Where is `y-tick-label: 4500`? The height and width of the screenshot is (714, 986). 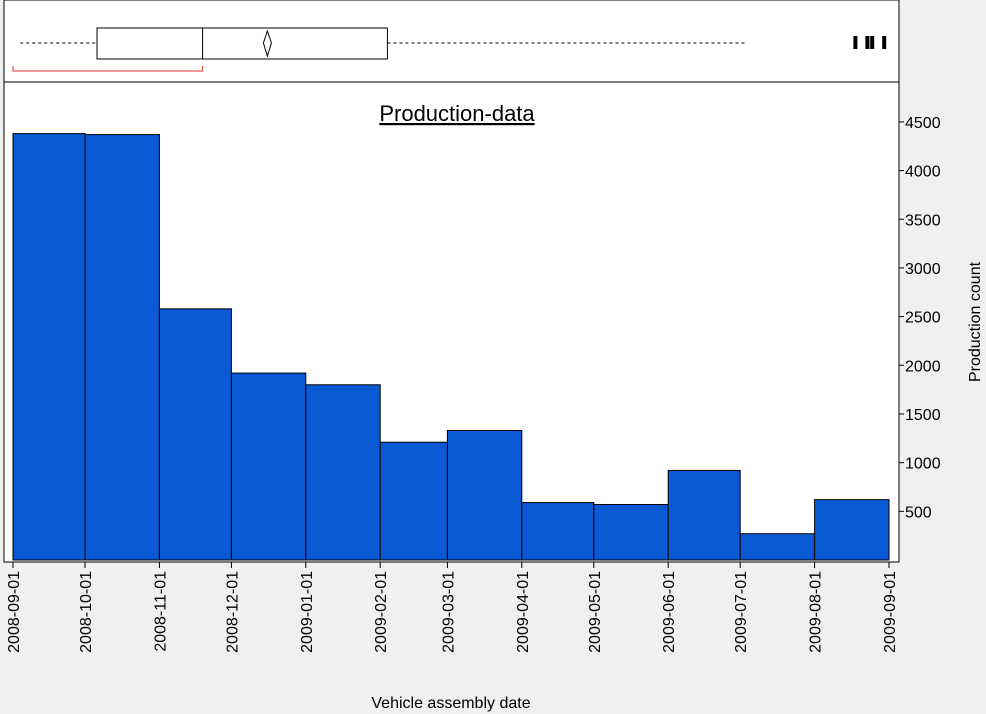 y-tick-label: 4500 is located at coordinates (923, 123).